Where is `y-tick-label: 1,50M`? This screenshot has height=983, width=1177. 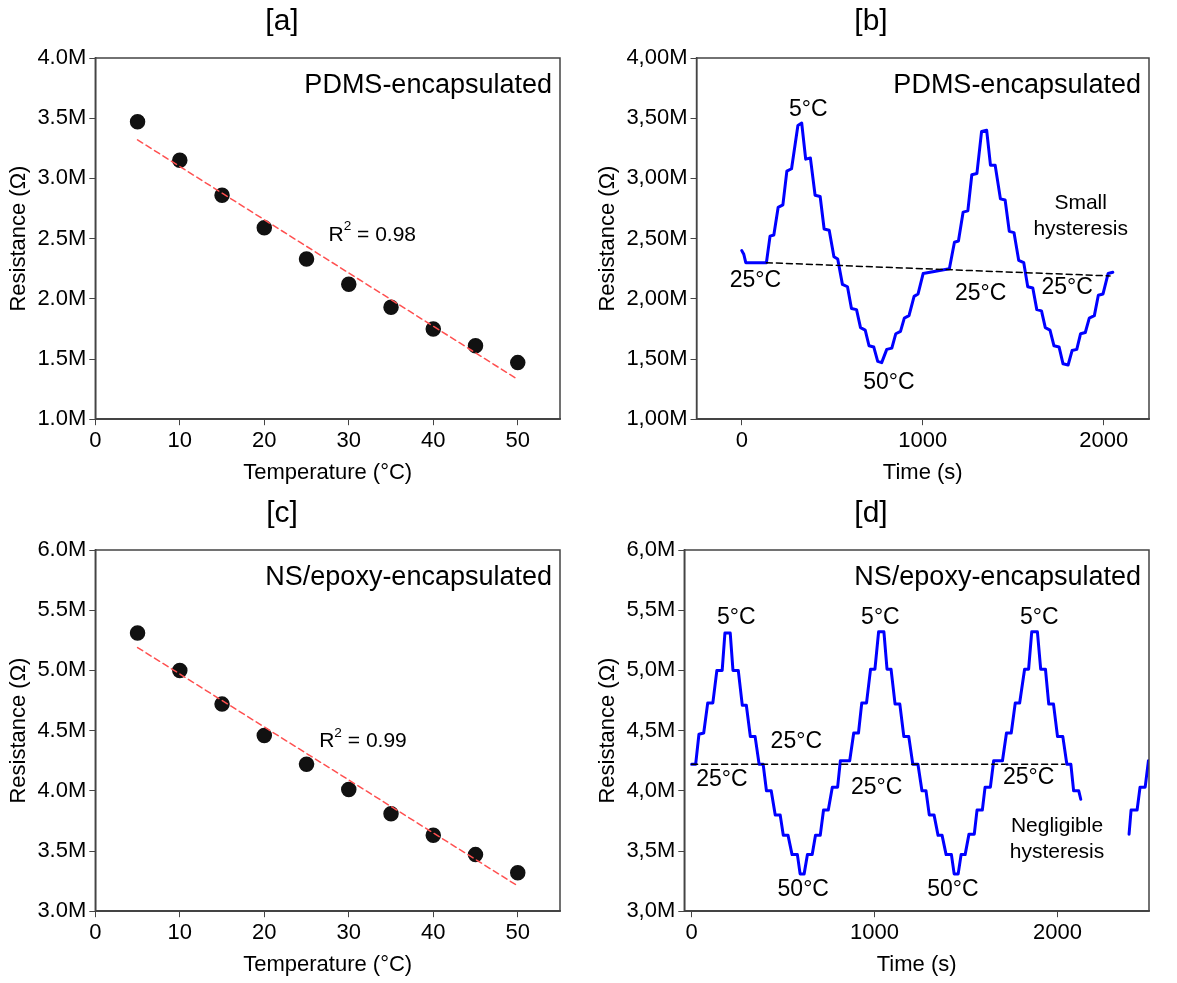
y-tick-label: 1,50M is located at coordinates (657, 358).